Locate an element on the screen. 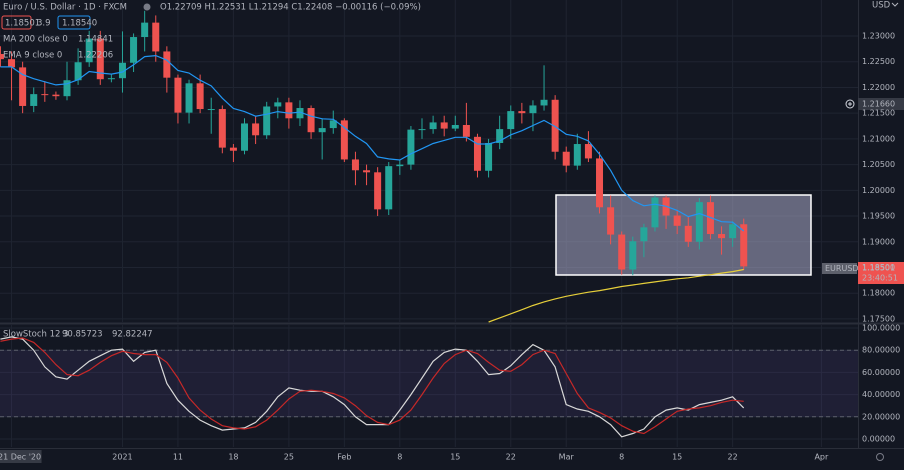  add-alert-plus is located at coordinates (850, 104).